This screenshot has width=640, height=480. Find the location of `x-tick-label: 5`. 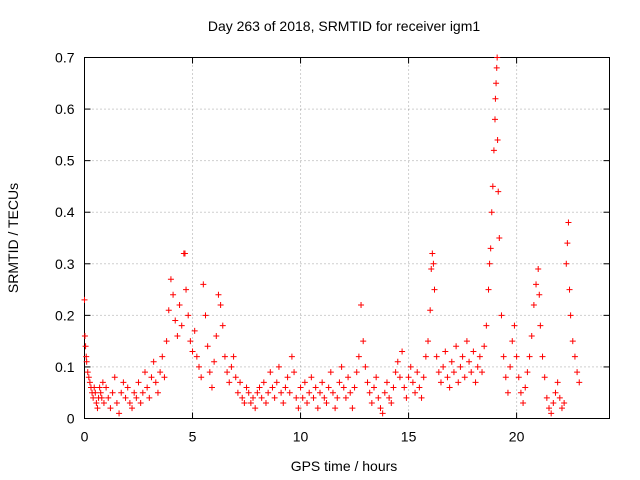

x-tick-label: 5 is located at coordinates (193, 437).